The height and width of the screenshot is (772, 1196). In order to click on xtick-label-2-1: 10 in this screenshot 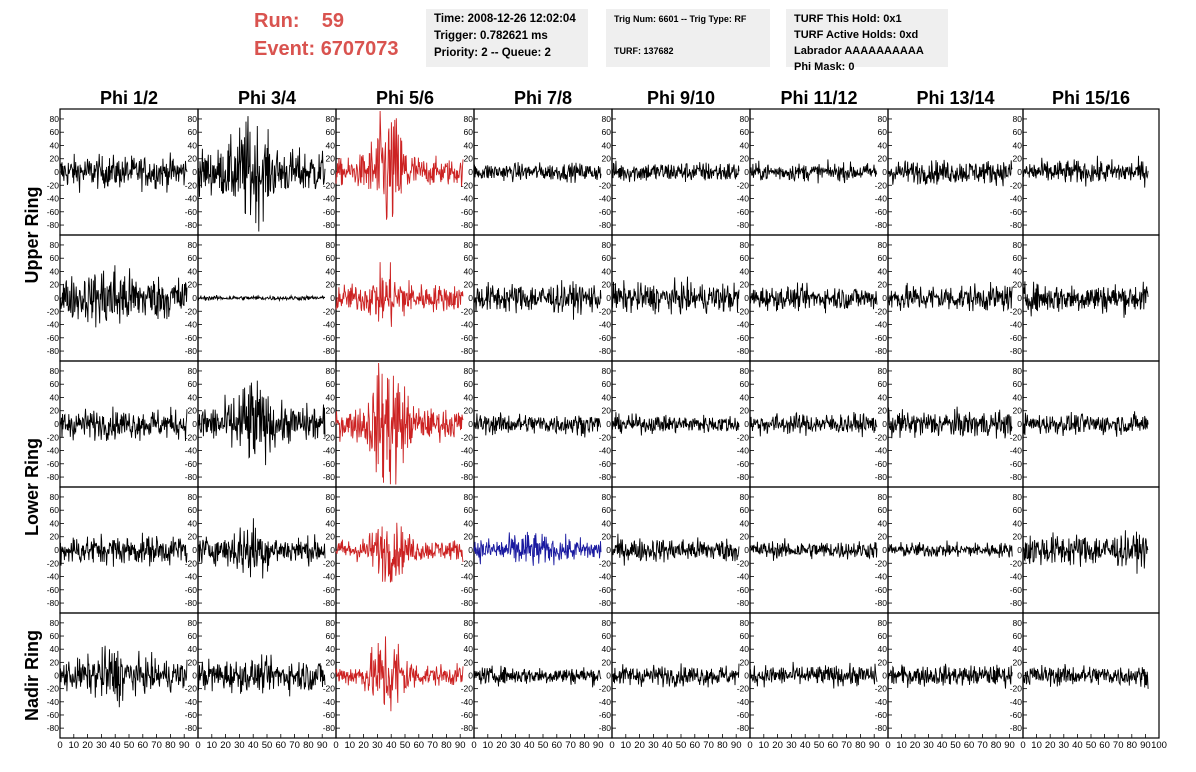, I will do `click(350, 745)`.